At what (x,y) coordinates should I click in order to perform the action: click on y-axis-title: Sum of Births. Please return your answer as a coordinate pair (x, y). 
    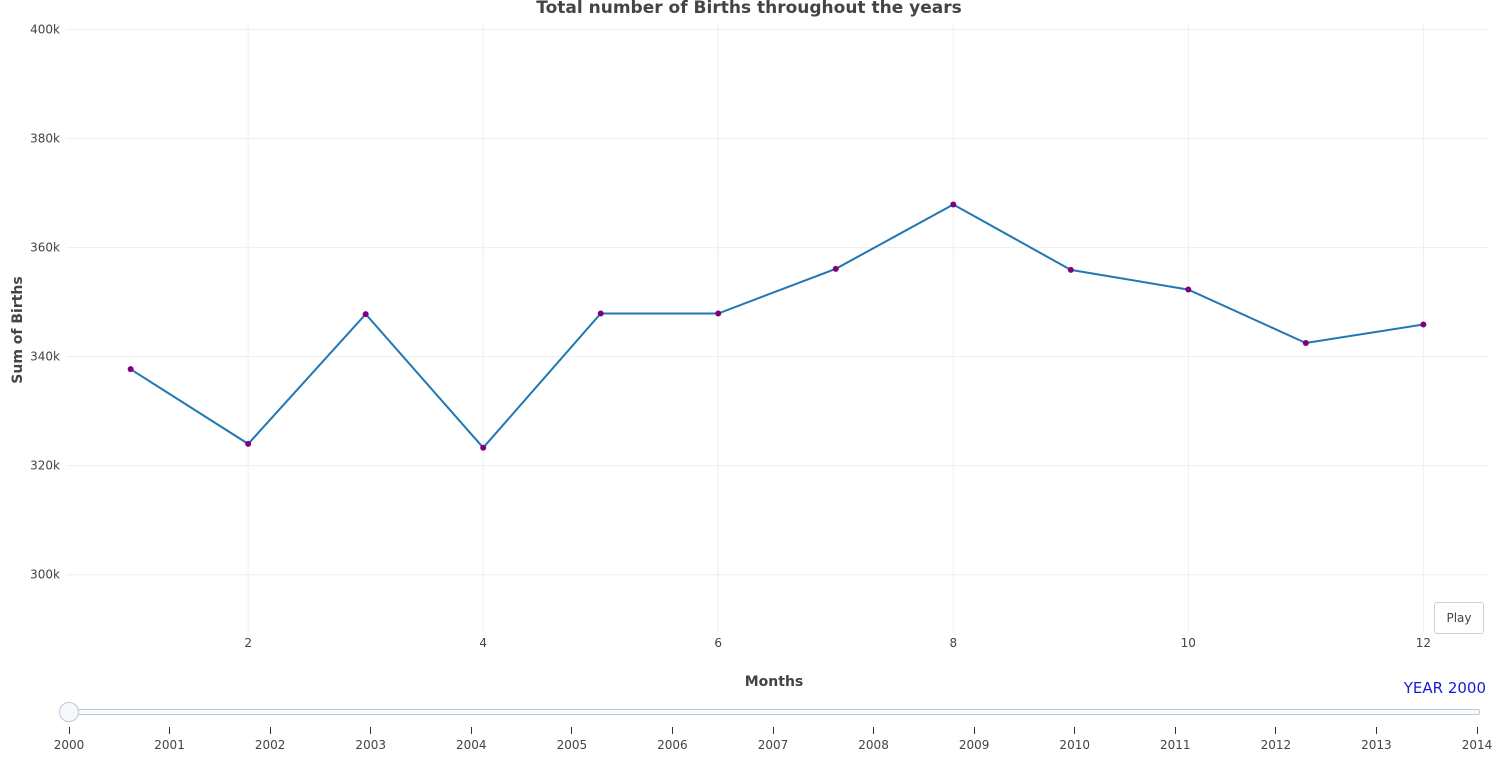
    Looking at the image, I should click on (18, 329).